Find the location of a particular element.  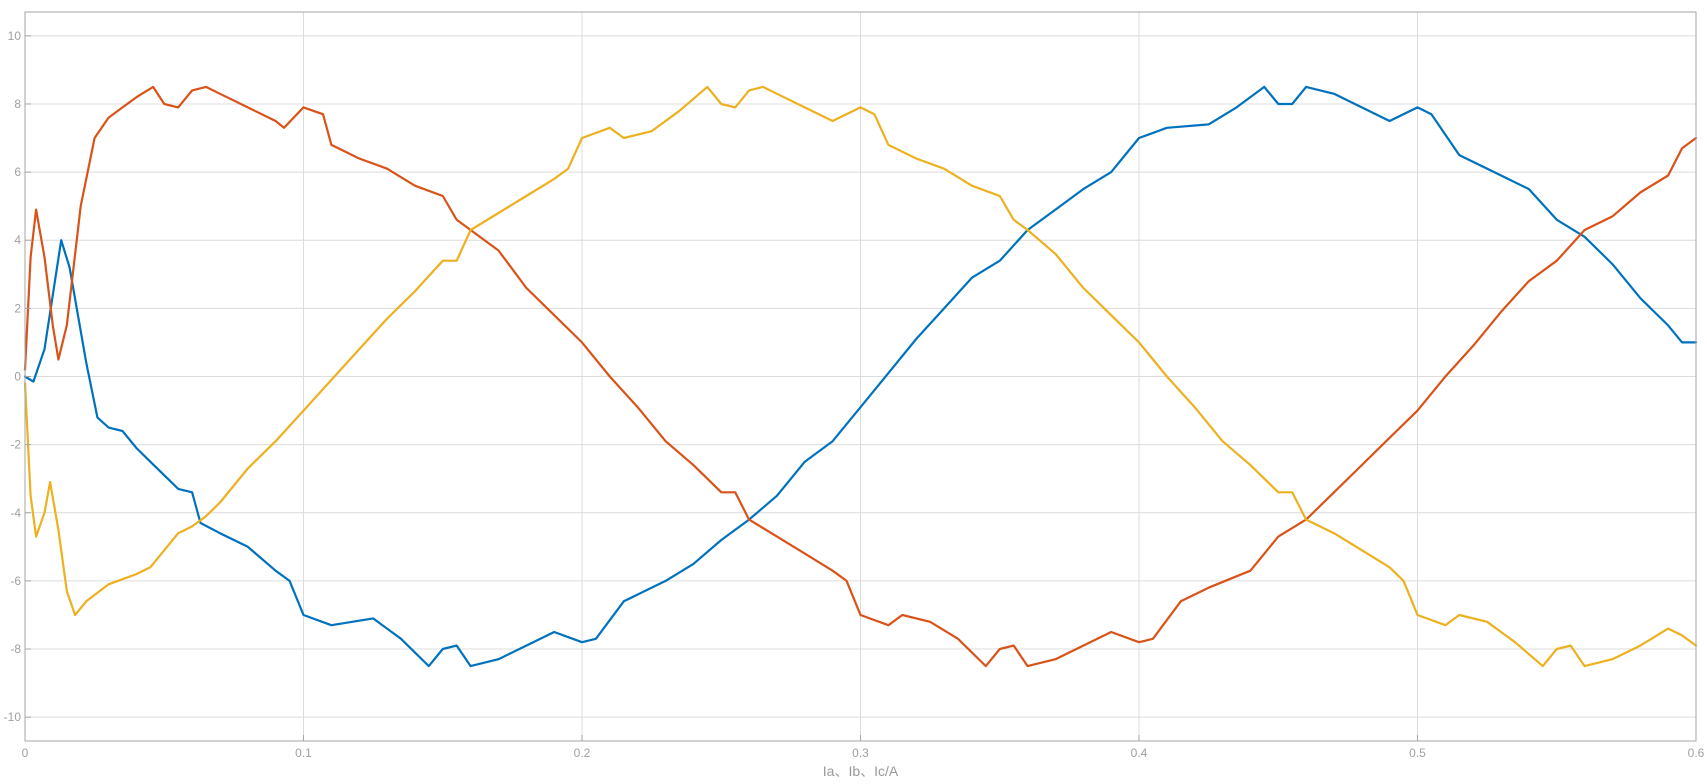

y-tick-label: -2 is located at coordinates (15, 445).